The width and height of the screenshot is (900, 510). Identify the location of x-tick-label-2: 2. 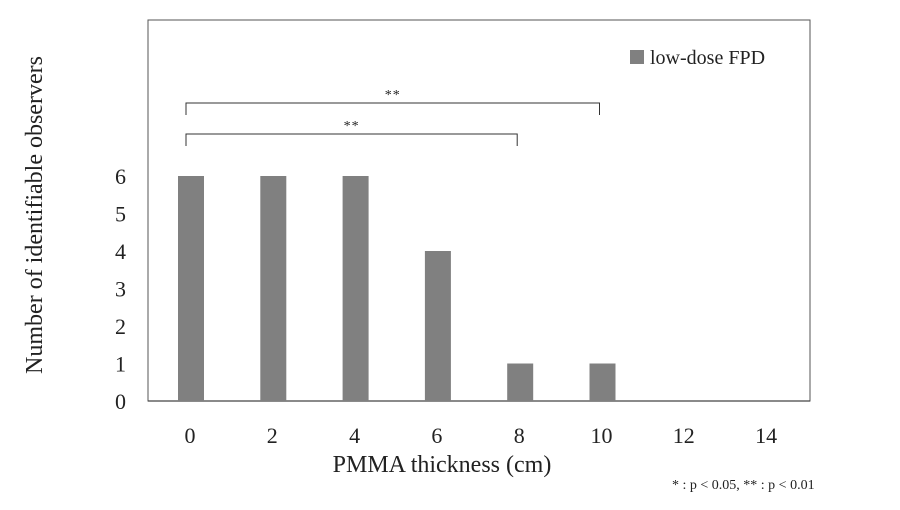
(272, 435).